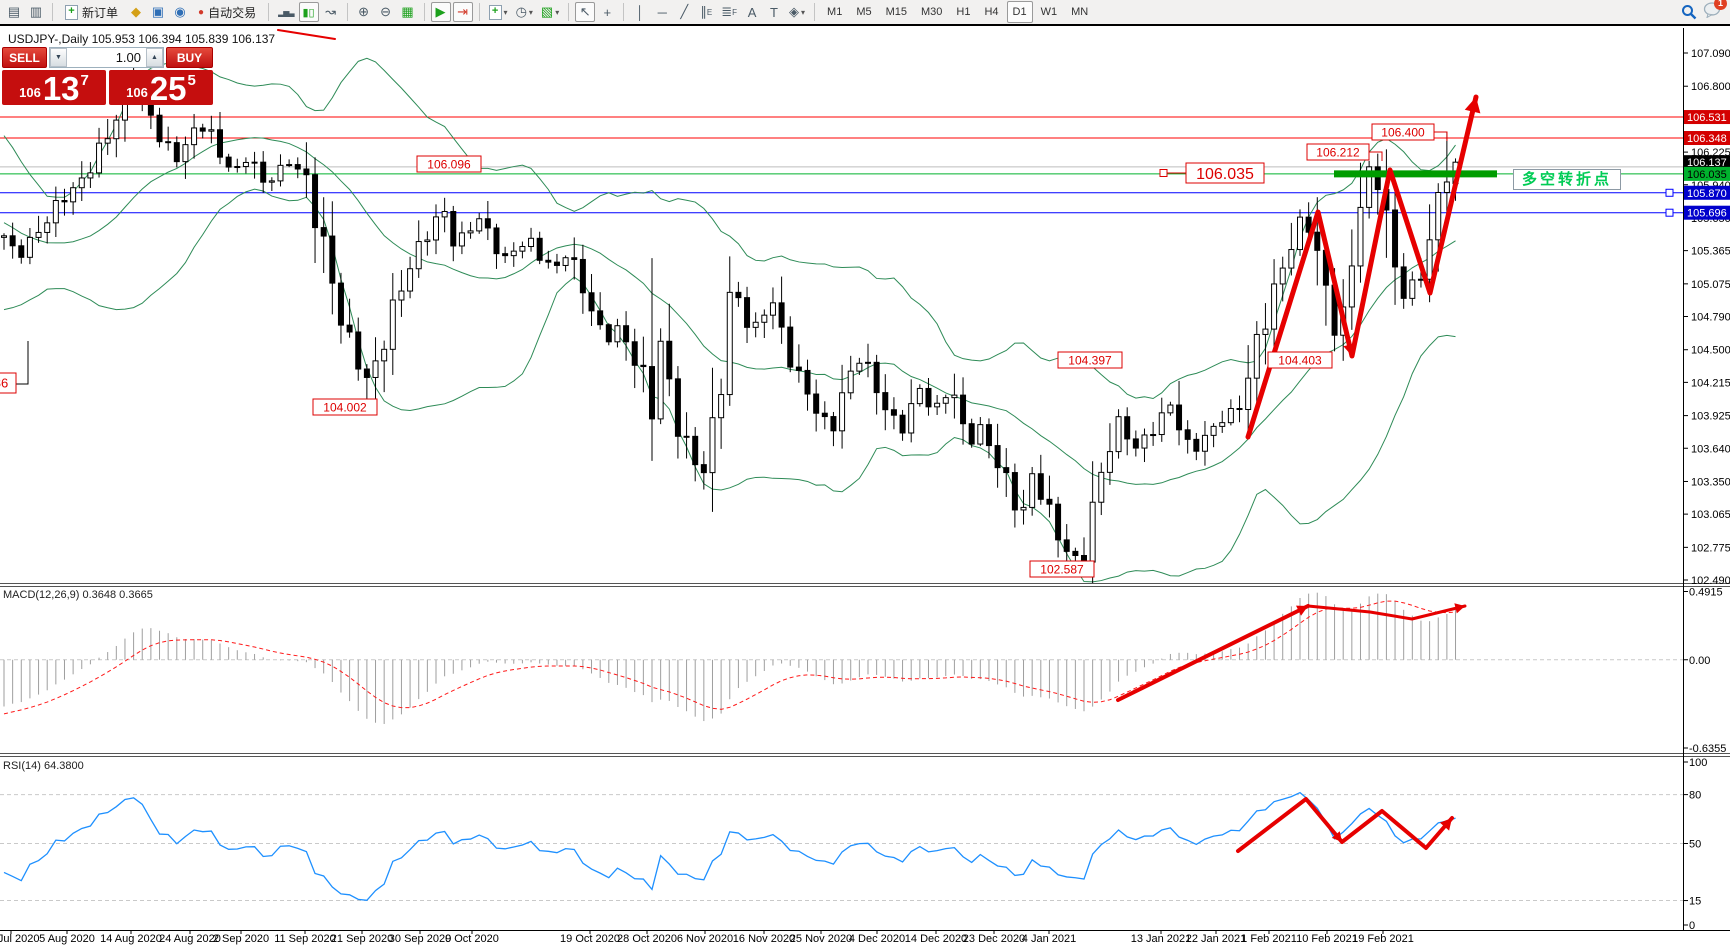  I want to click on svg-text: 15, so click(1695, 902).